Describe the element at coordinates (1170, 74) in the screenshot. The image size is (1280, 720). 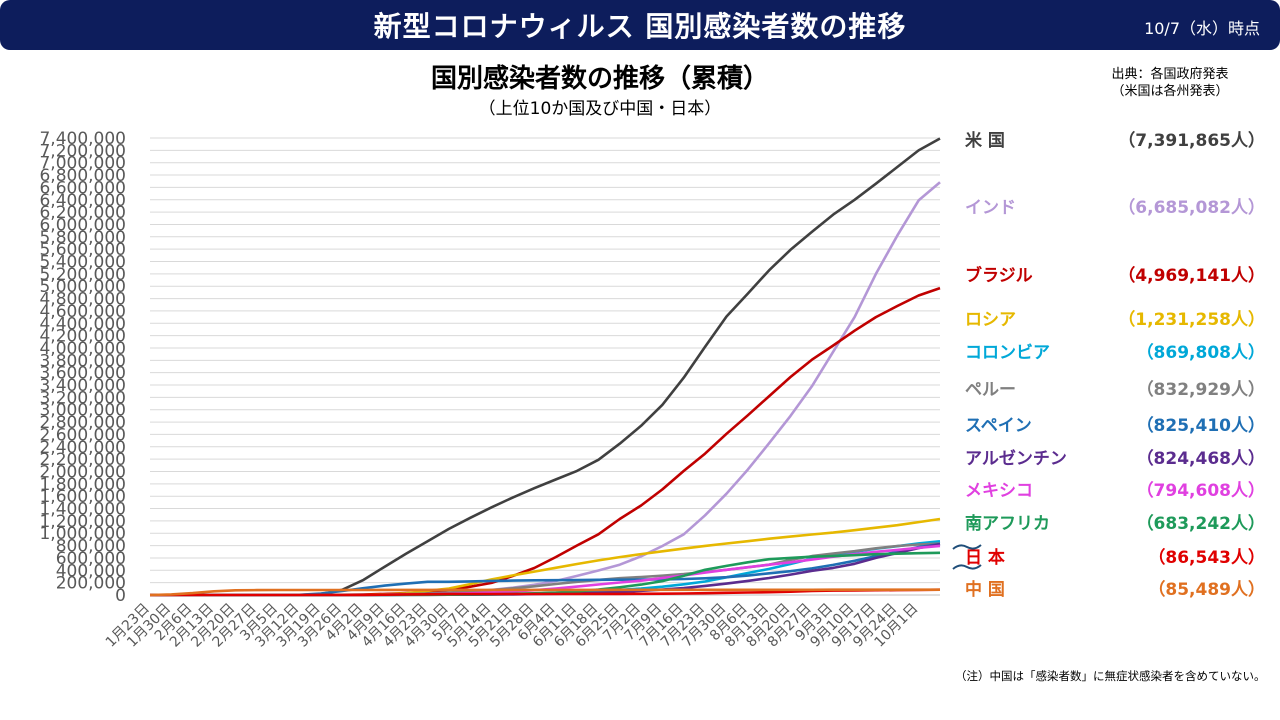
I see `source-line-1: 出典：各国政府発表` at that location.